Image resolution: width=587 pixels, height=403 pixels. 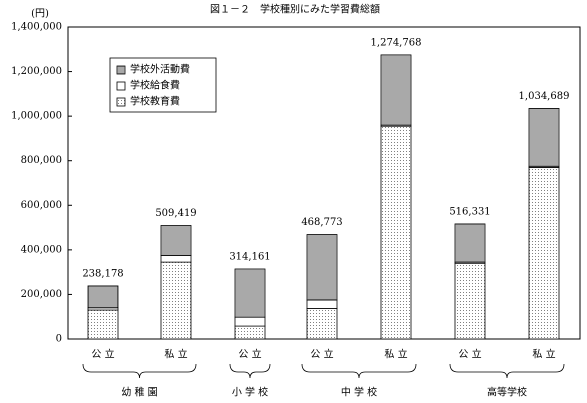 What do you see at coordinates (41, 160) in the screenshot?
I see `y-tick-label: 800,000` at bounding box center [41, 160].